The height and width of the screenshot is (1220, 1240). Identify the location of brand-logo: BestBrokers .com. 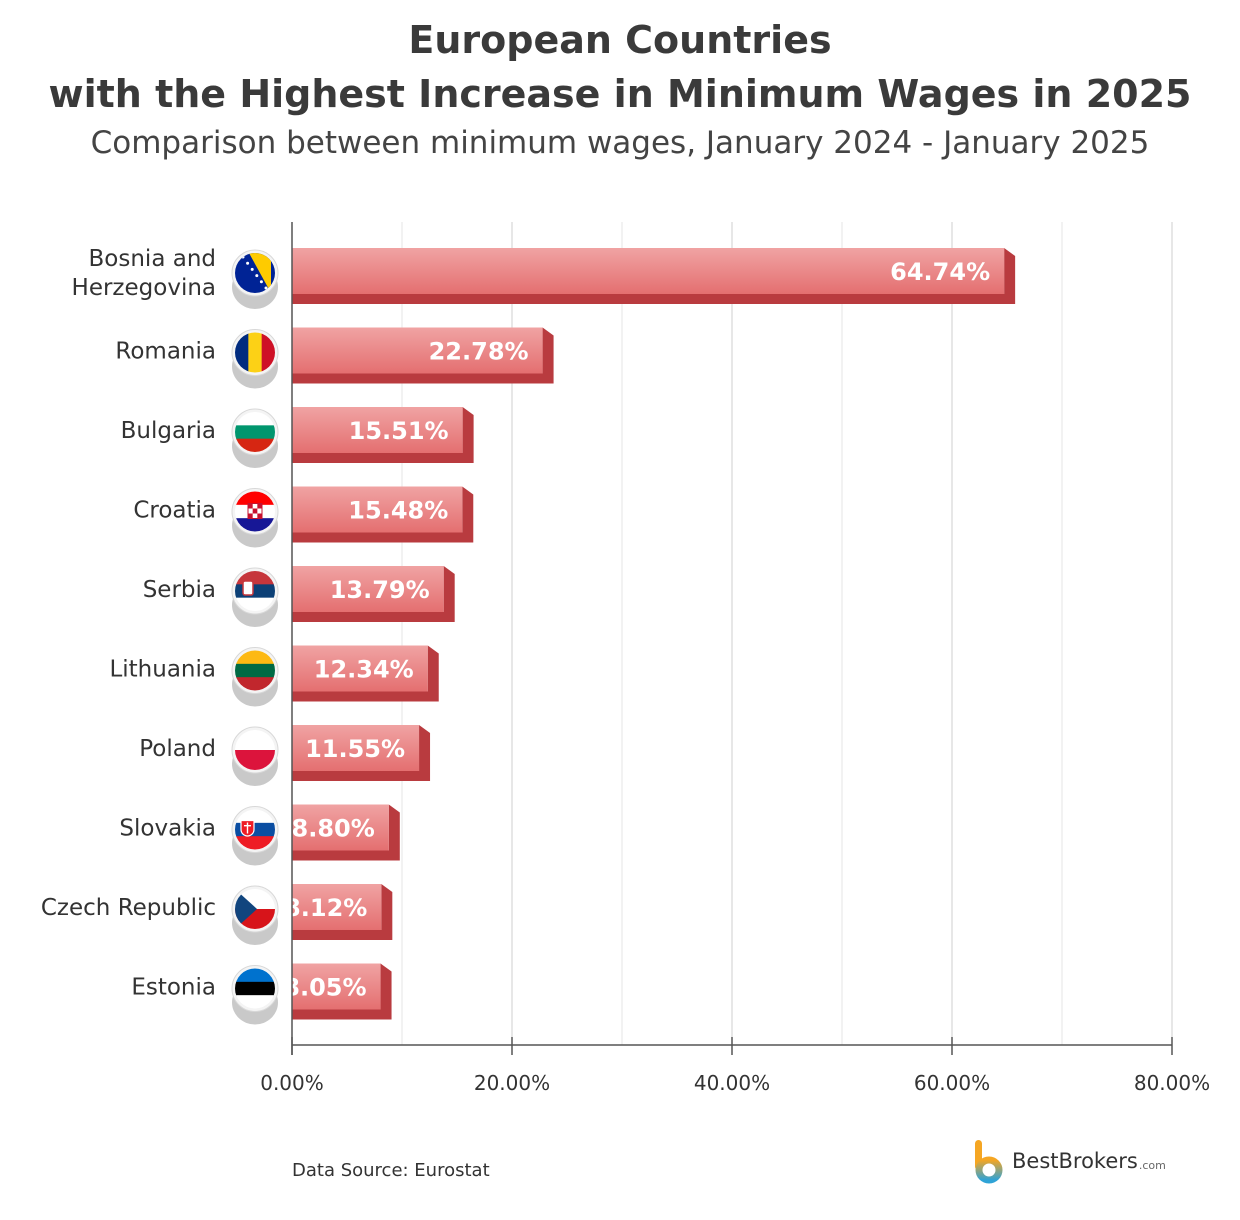
(1069, 1161).